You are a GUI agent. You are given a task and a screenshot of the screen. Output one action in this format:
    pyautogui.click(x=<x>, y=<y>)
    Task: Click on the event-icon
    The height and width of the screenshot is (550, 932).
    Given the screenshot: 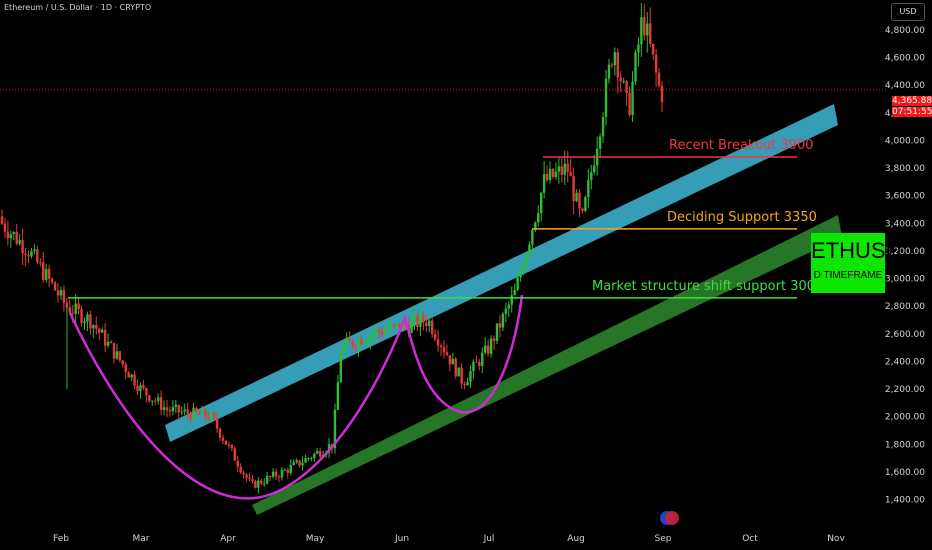 What is the action you would take?
    pyautogui.click(x=672, y=518)
    